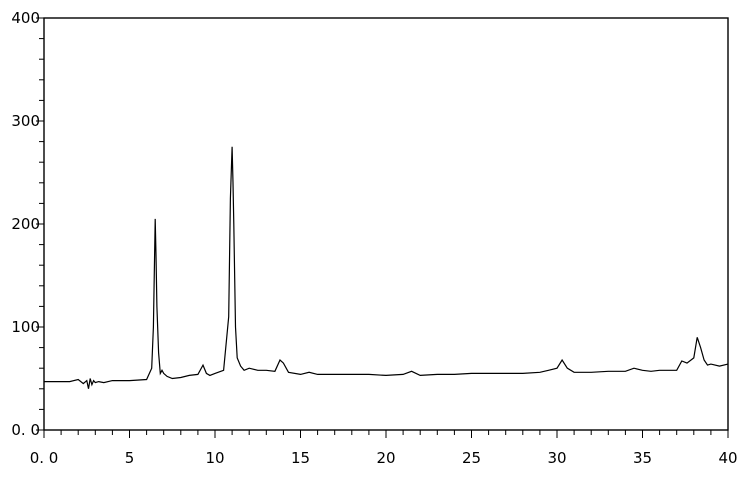 The width and height of the screenshot is (750, 484). Describe the element at coordinates (214, 458) in the screenshot. I see `x-tick-label: 10` at that location.